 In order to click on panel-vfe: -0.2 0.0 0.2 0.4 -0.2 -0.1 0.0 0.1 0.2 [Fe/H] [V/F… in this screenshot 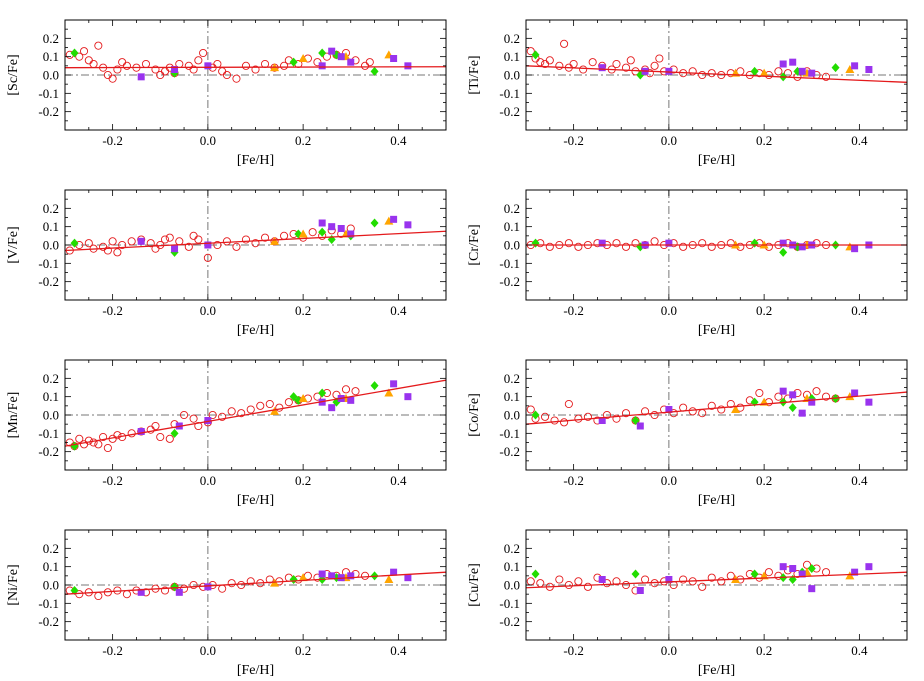, I will do `click(226, 263)`.